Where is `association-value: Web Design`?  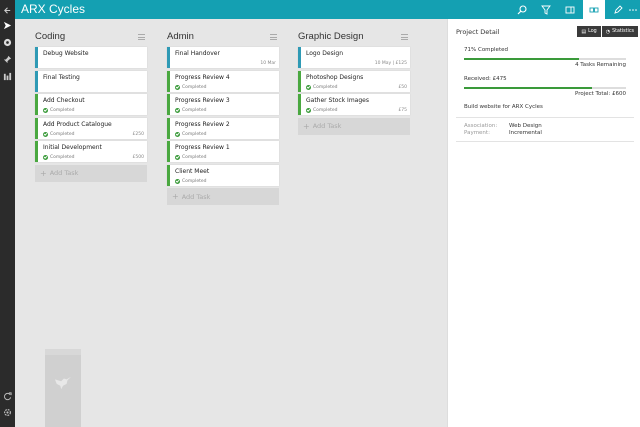
association-value: Web Design is located at coordinates (525, 126).